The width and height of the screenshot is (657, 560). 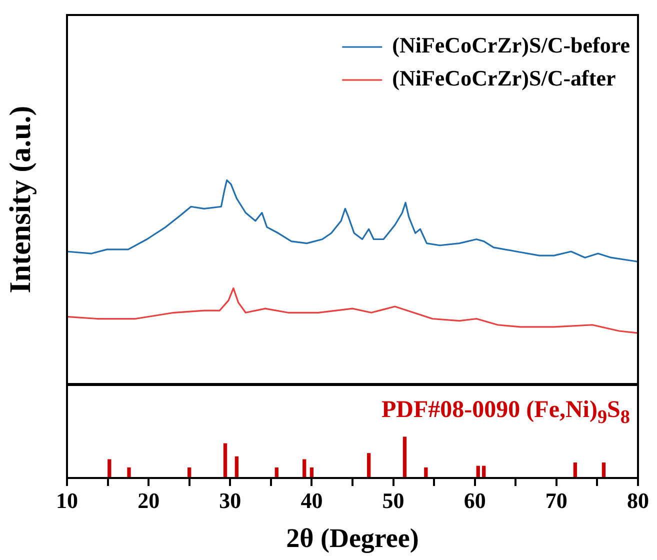 What do you see at coordinates (504, 78) in the screenshot?
I see `legend-label: (NiFeCoCrZr)S/C-after` at bounding box center [504, 78].